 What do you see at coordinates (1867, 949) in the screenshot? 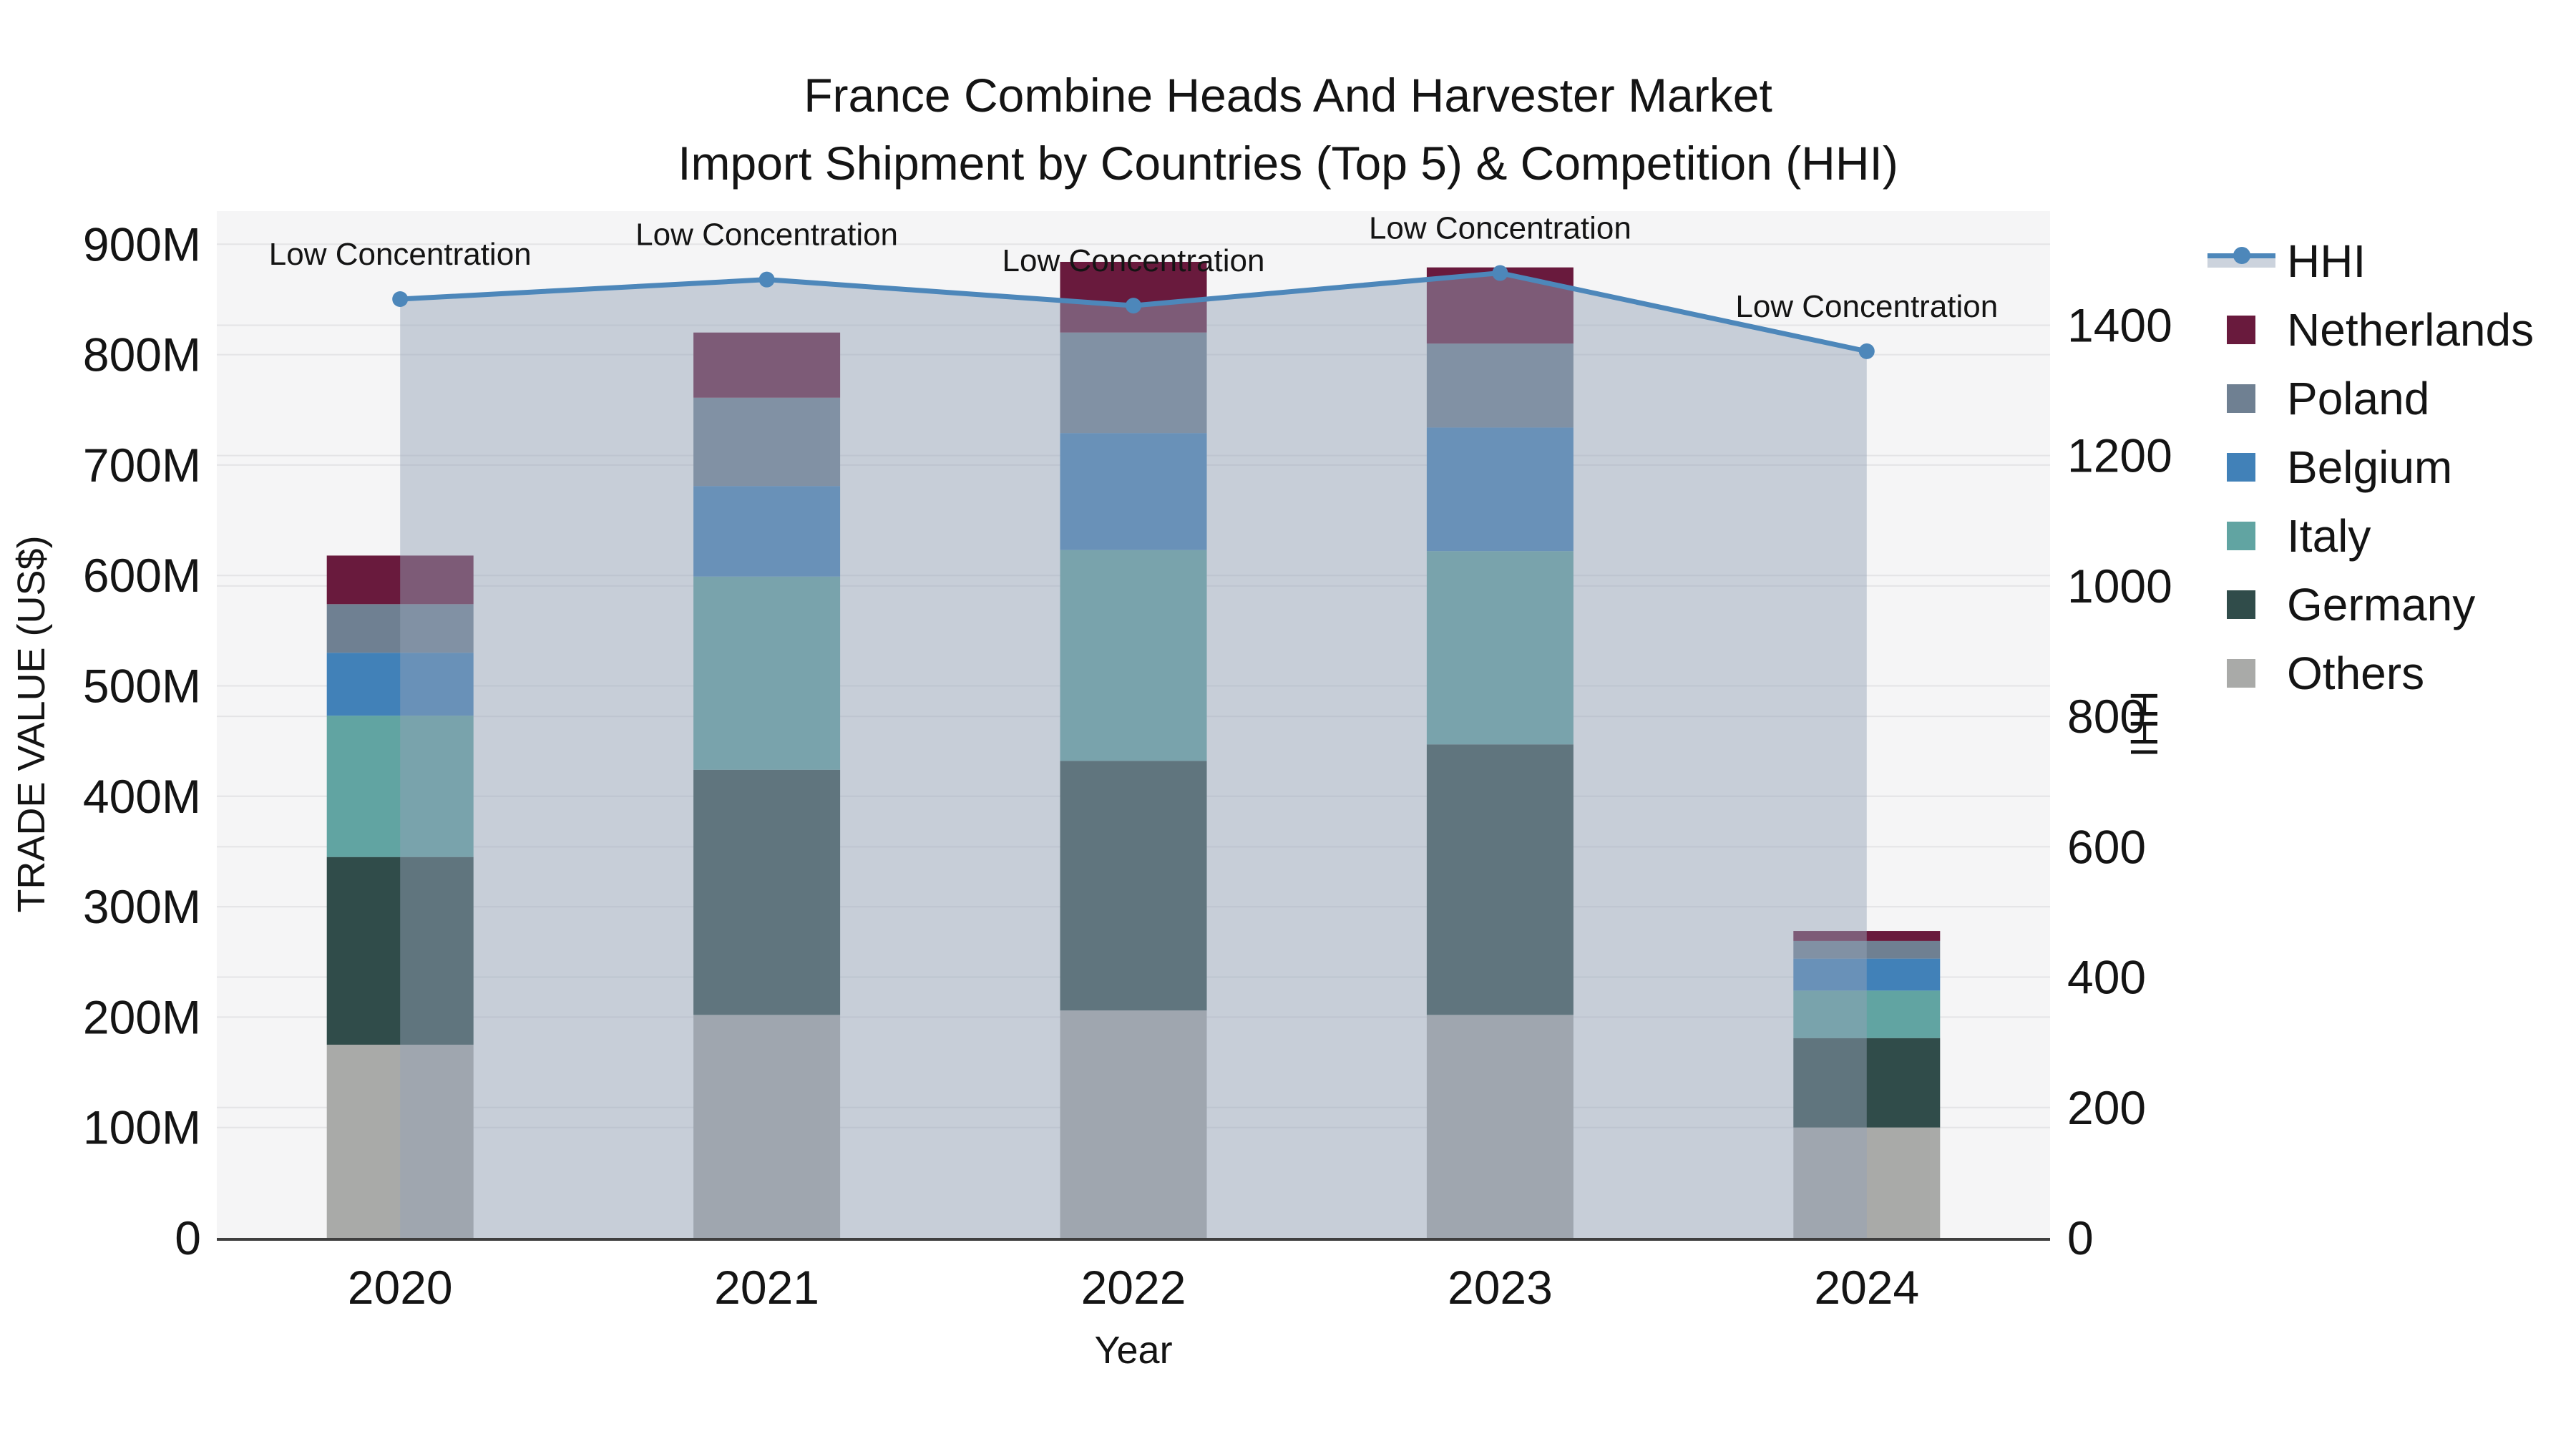
I see `bar-segment-poland-2024` at bounding box center [1867, 949].